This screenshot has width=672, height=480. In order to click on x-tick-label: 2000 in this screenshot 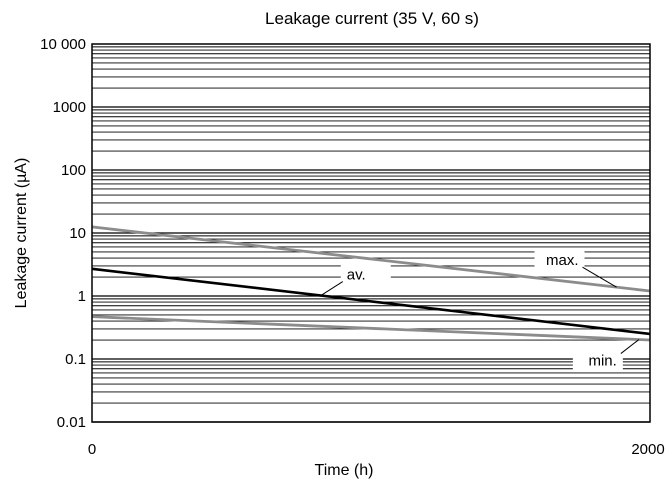, I will do `click(647, 449)`.